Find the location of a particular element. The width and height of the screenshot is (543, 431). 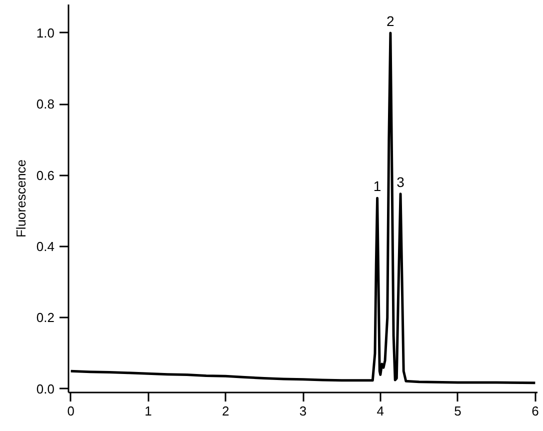

y-tick-label: 0.6 is located at coordinates (45, 175).